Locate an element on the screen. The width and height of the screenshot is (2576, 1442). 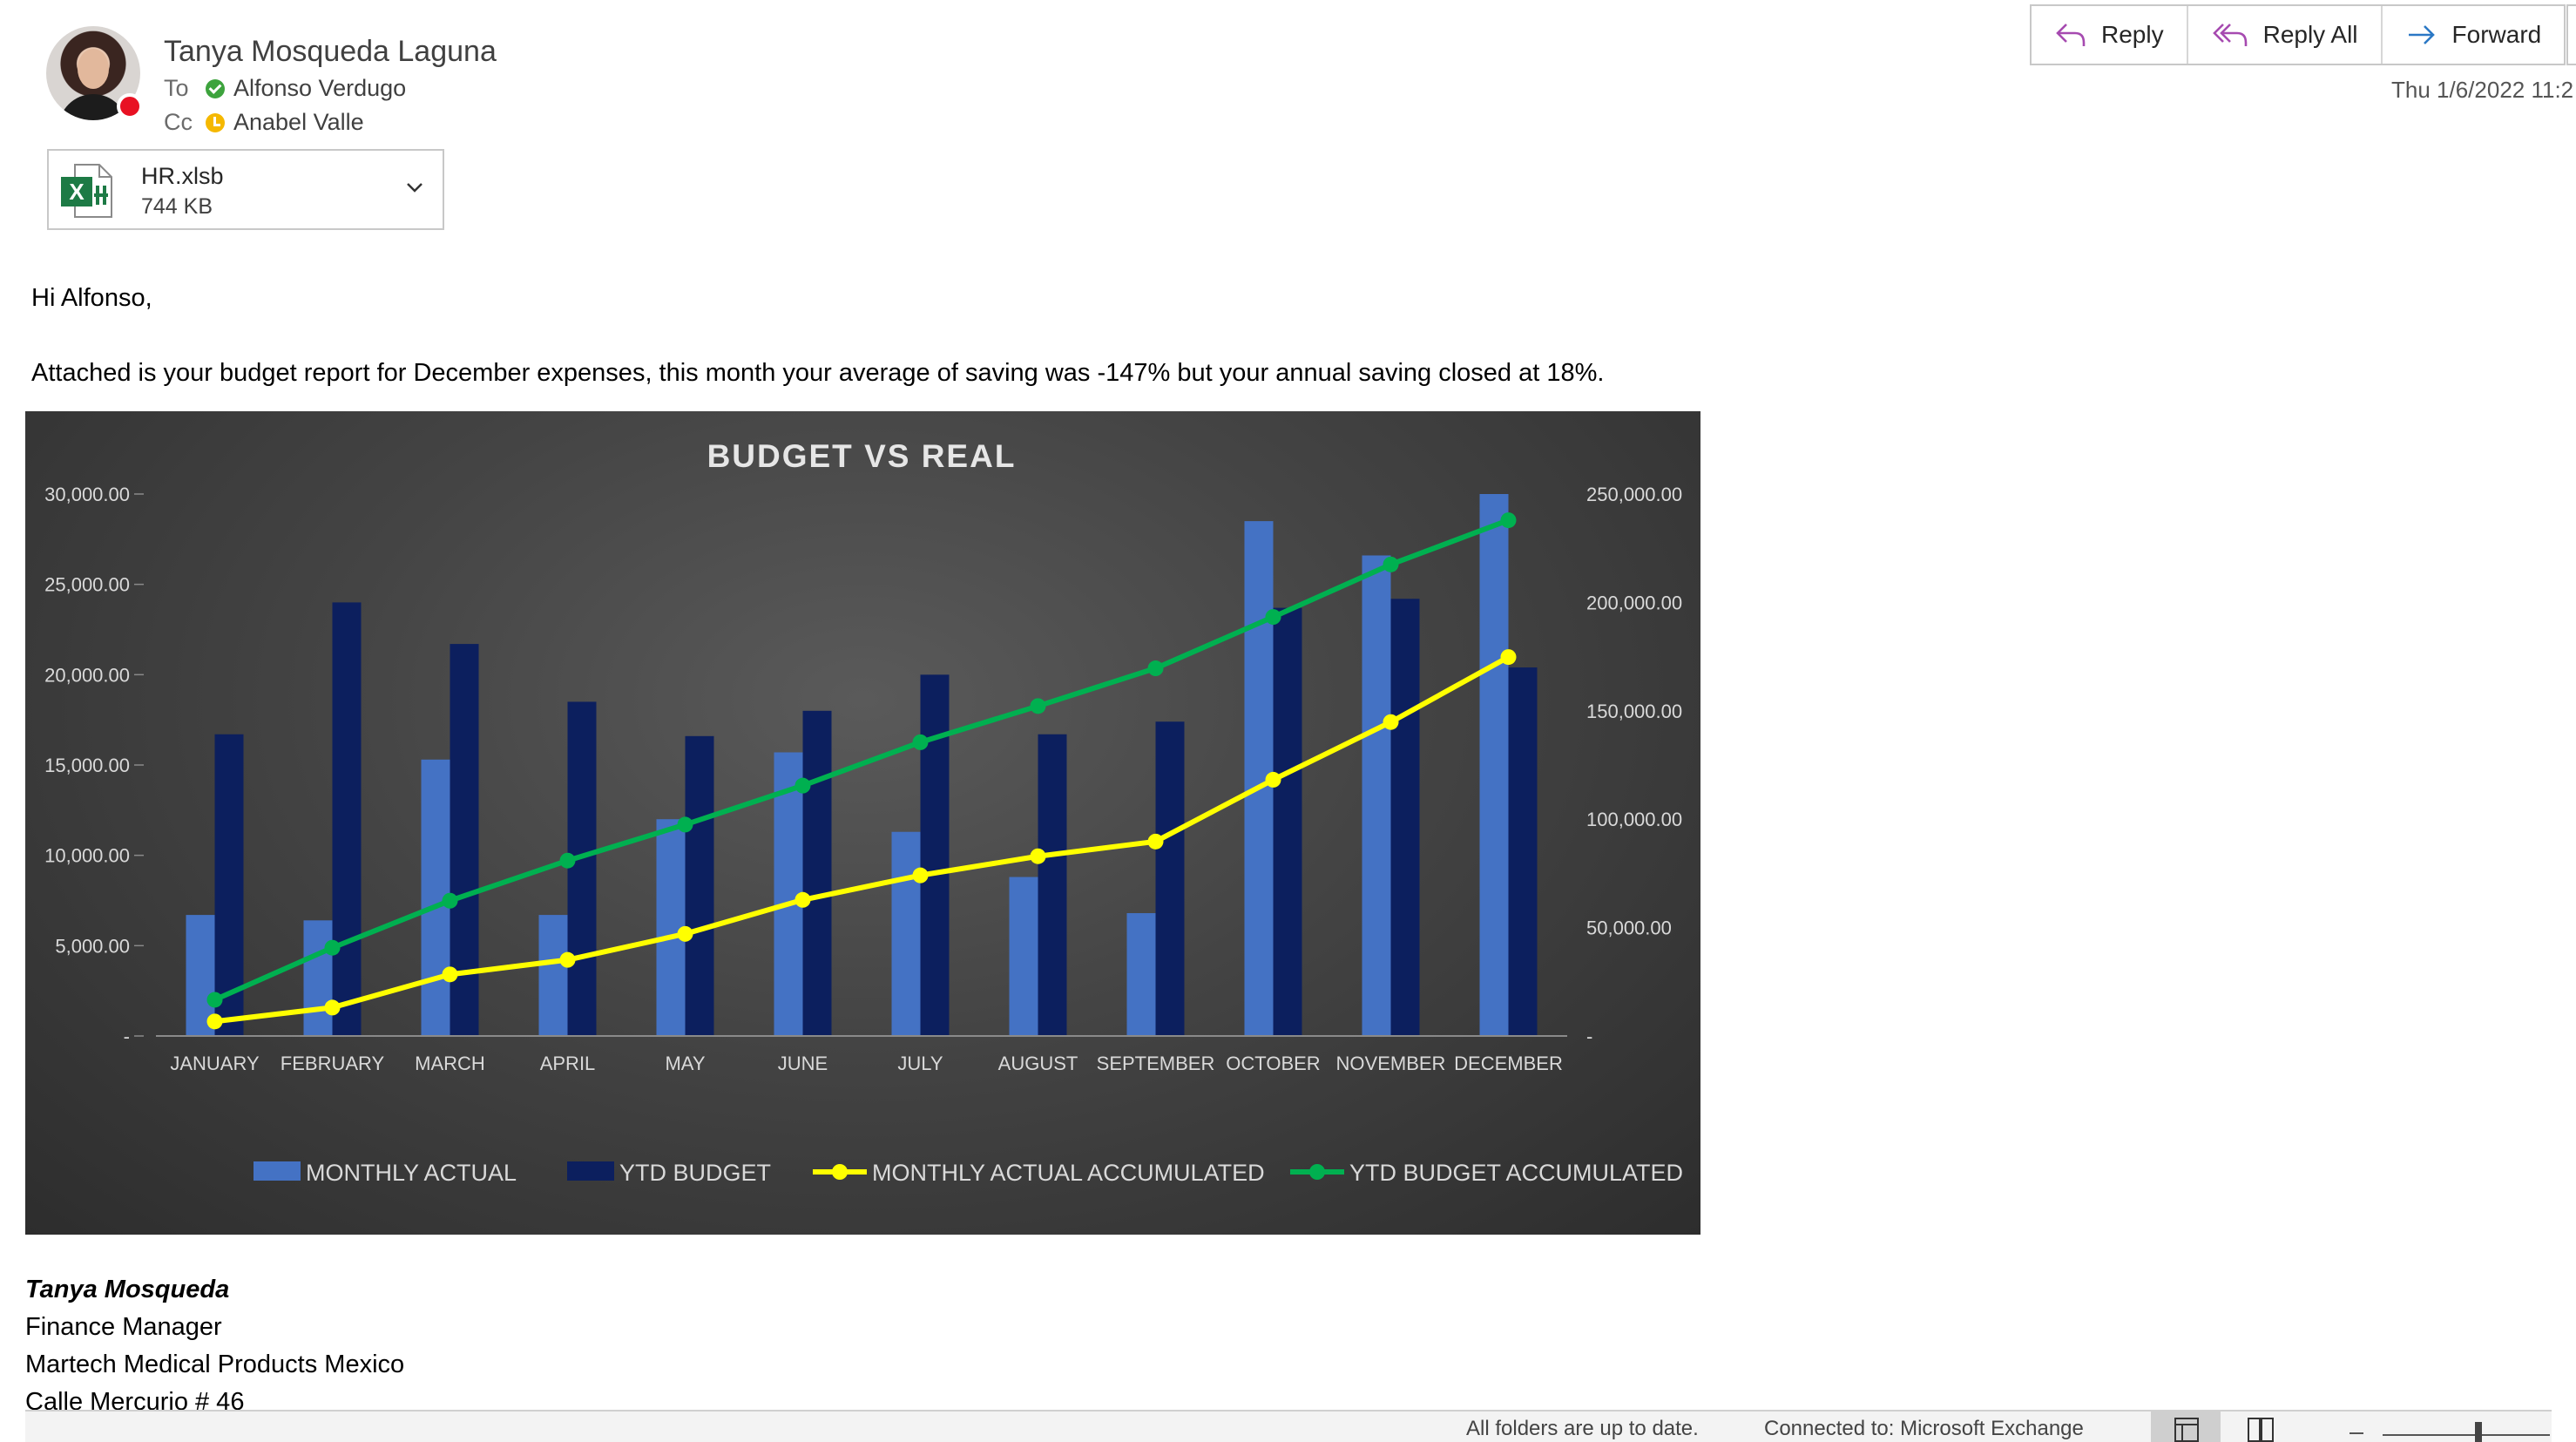
cc-row: Cc Anabel Valle is located at coordinates (264, 122).